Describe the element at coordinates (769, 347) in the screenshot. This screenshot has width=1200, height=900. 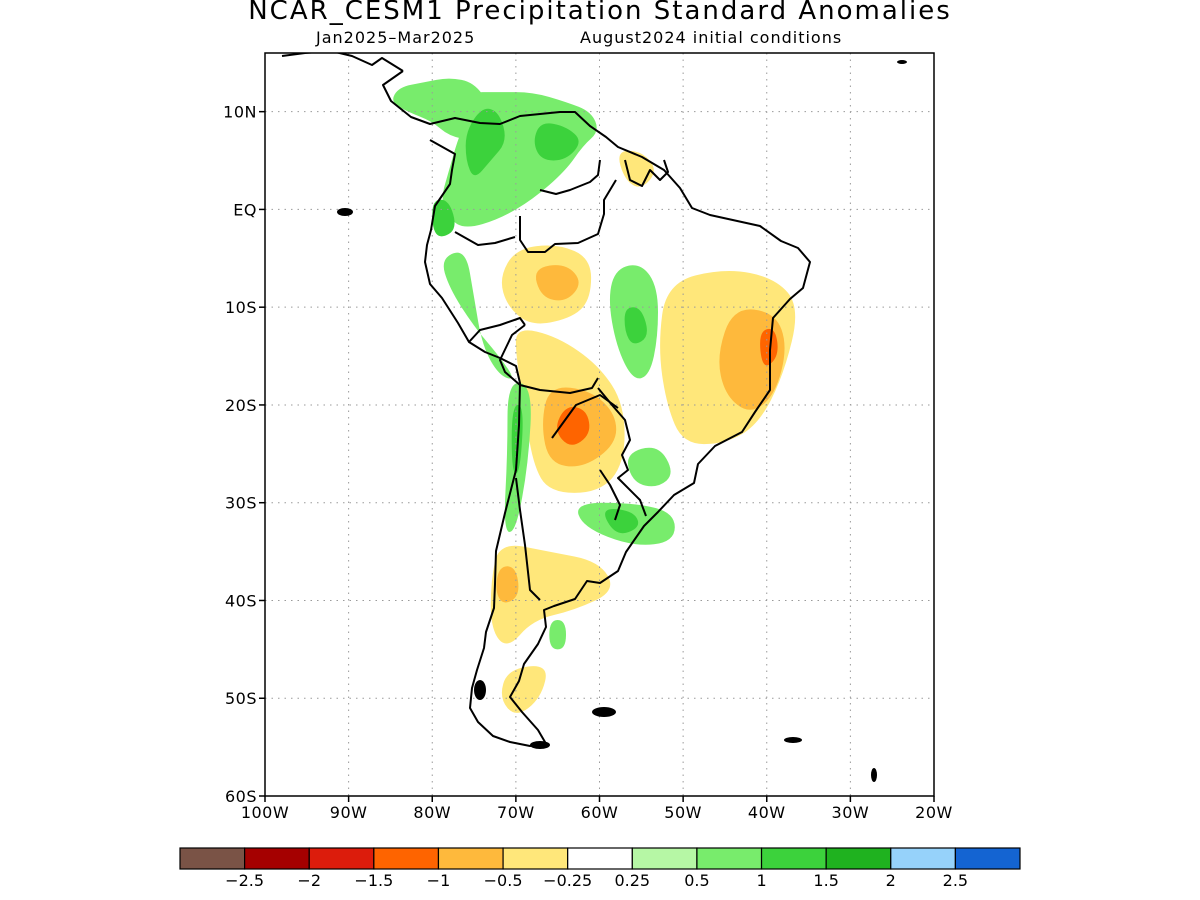
I see `anomaly-region-east-brazil-peak` at that location.